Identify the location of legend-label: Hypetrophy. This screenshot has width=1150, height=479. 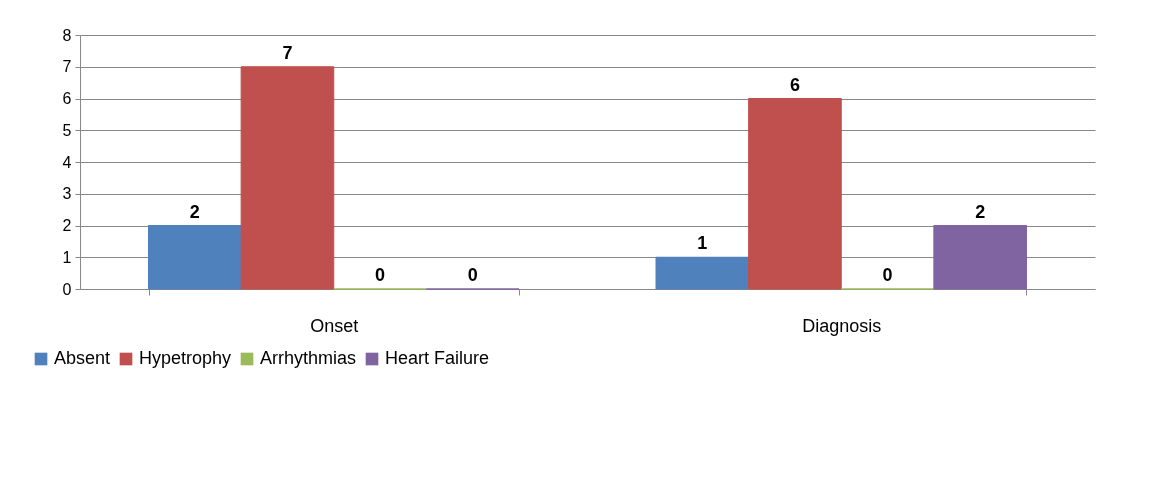
(185, 358).